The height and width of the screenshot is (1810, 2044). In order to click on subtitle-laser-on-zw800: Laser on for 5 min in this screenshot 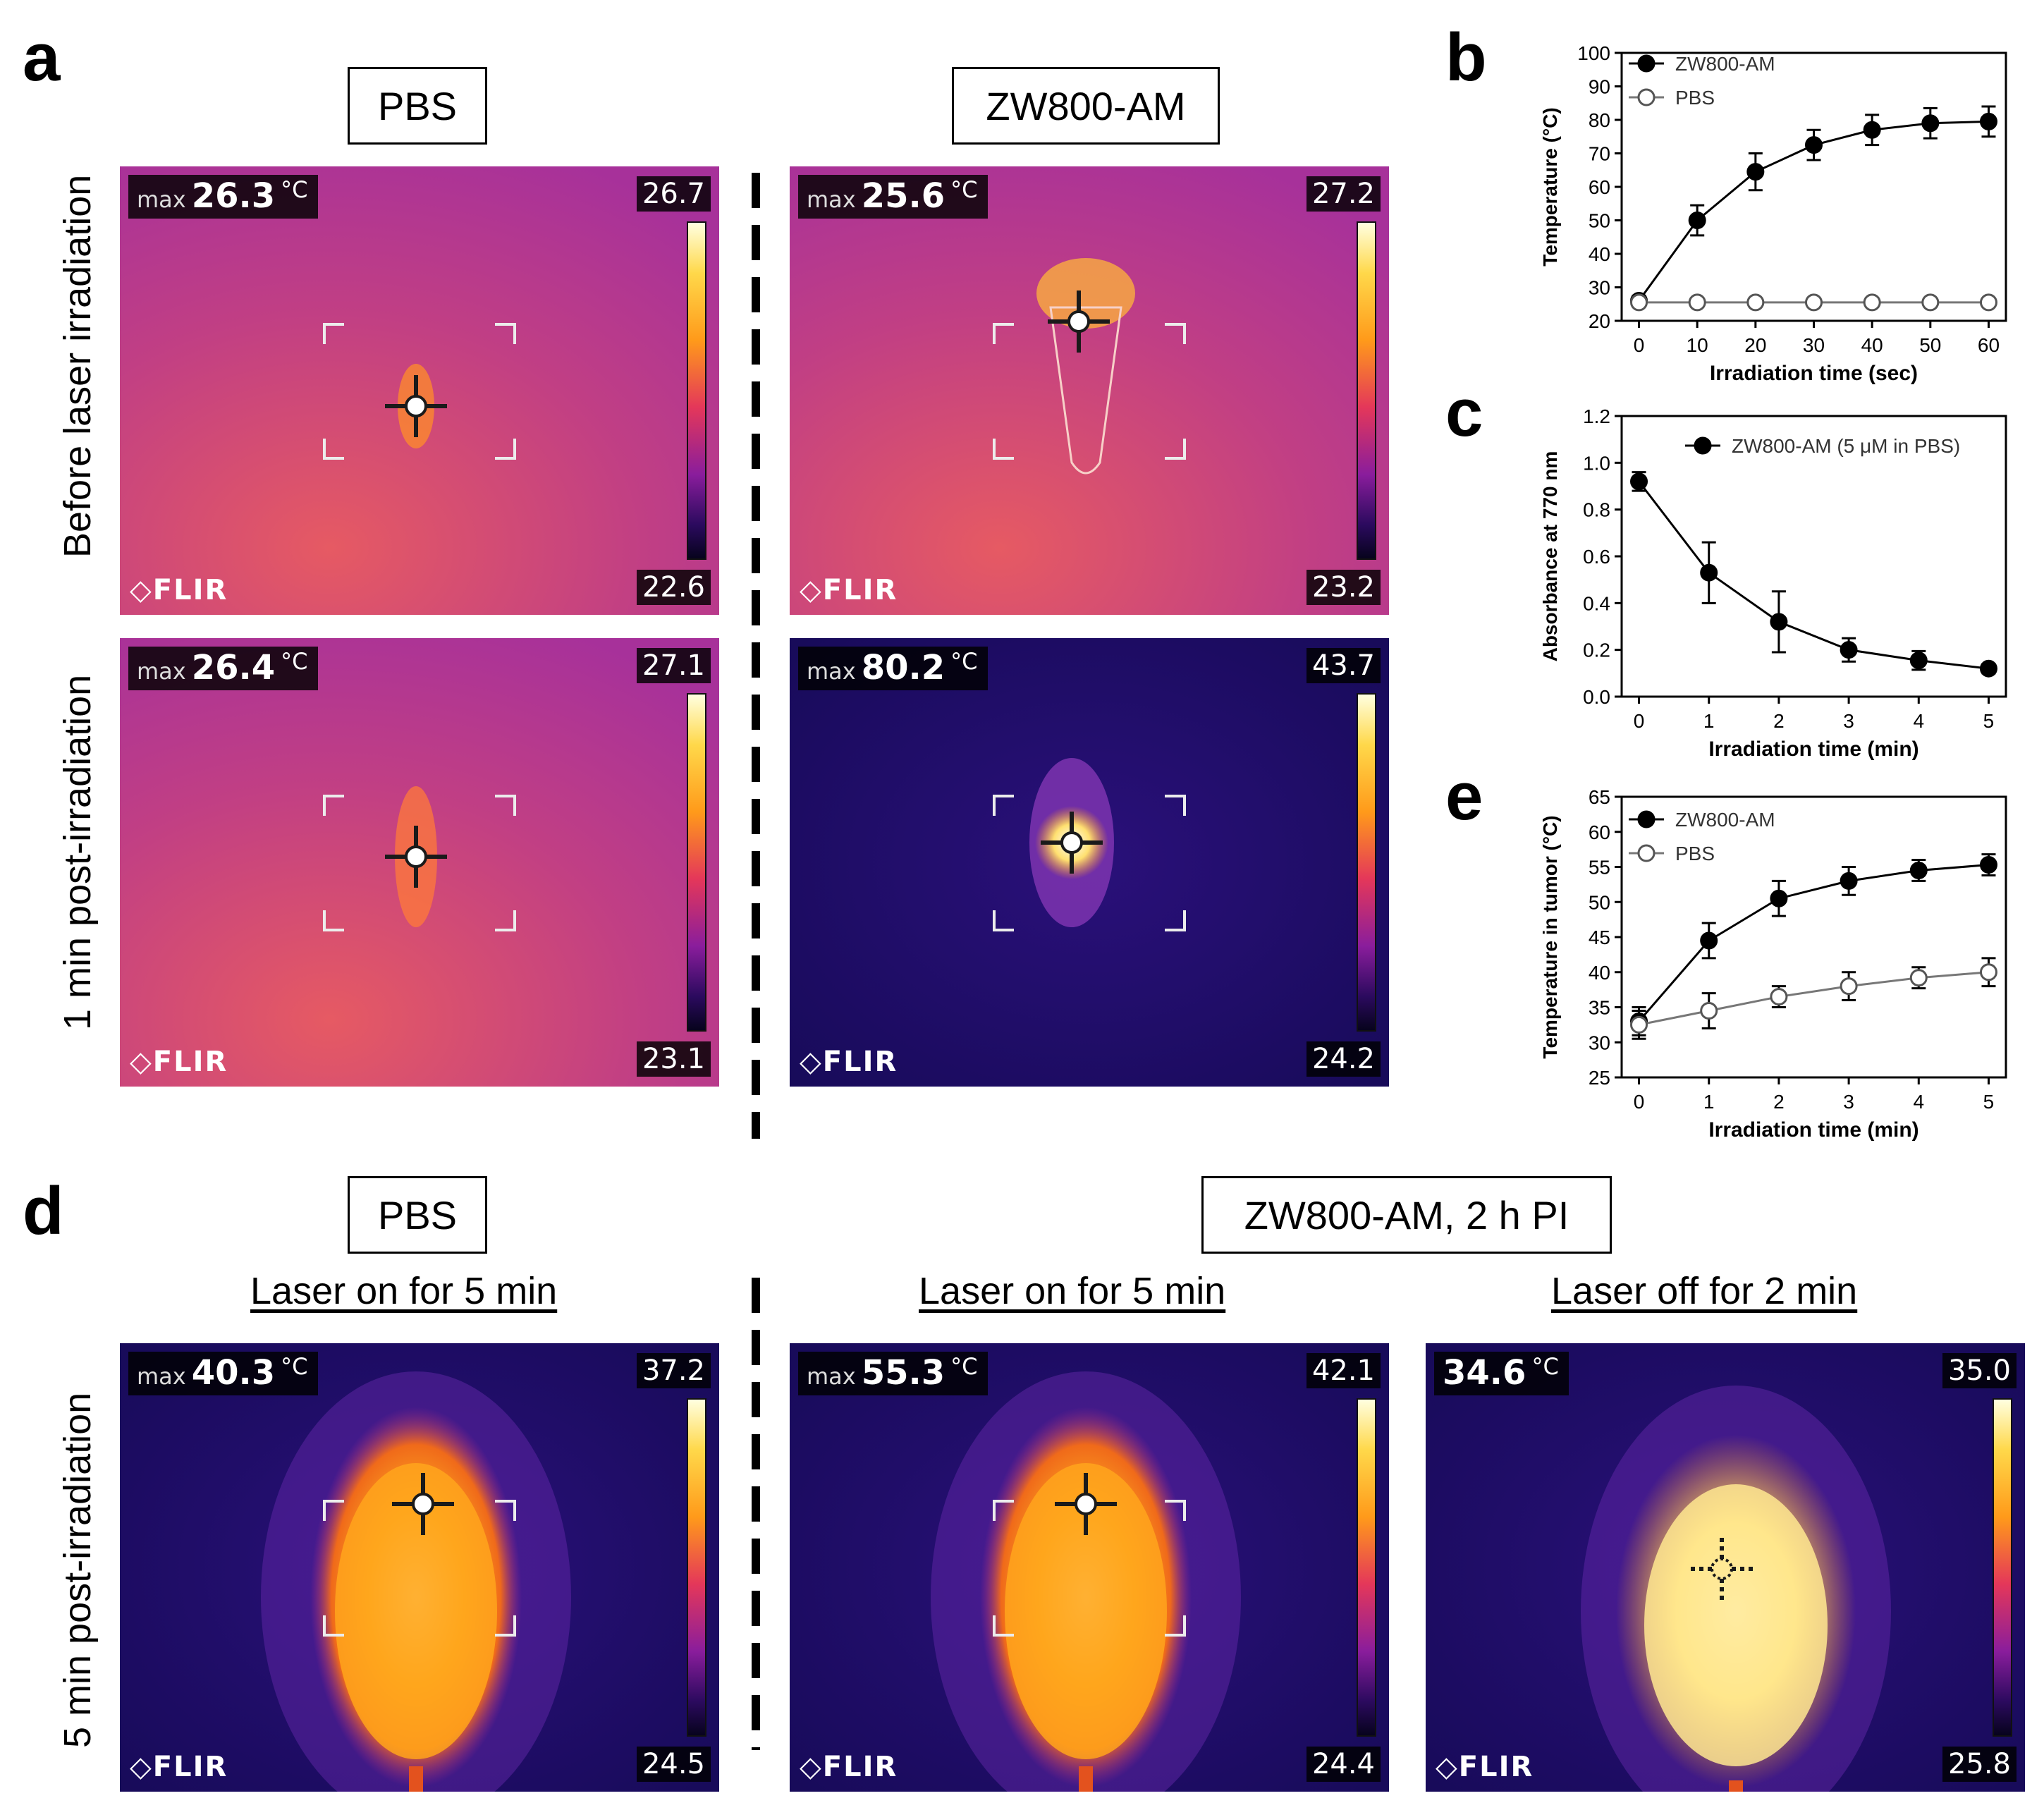, I will do `click(1072, 1291)`.